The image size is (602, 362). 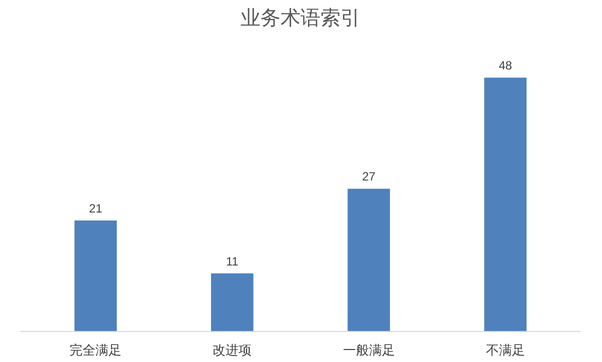 I want to click on data-label: 11, so click(x=232, y=261).